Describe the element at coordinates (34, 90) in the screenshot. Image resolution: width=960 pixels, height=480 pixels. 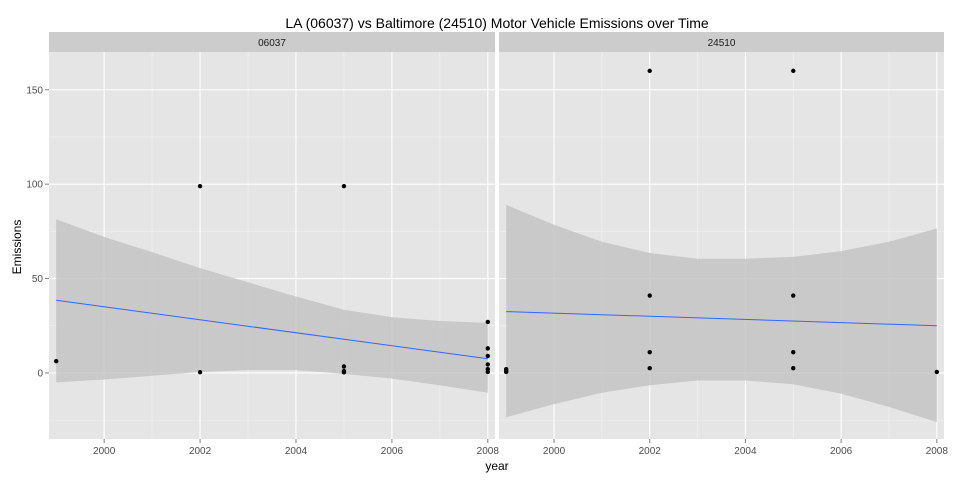
I see `y-tick-label: 150` at that location.